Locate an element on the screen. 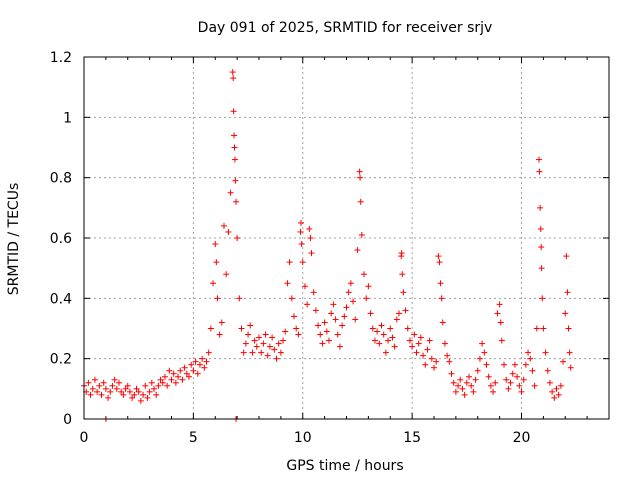  y-tick-label: 0.8 is located at coordinates (61, 179).